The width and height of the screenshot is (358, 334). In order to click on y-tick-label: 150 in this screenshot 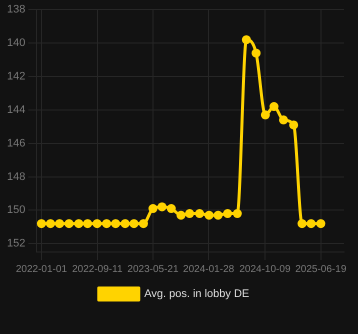, I will do `click(16, 210)`.